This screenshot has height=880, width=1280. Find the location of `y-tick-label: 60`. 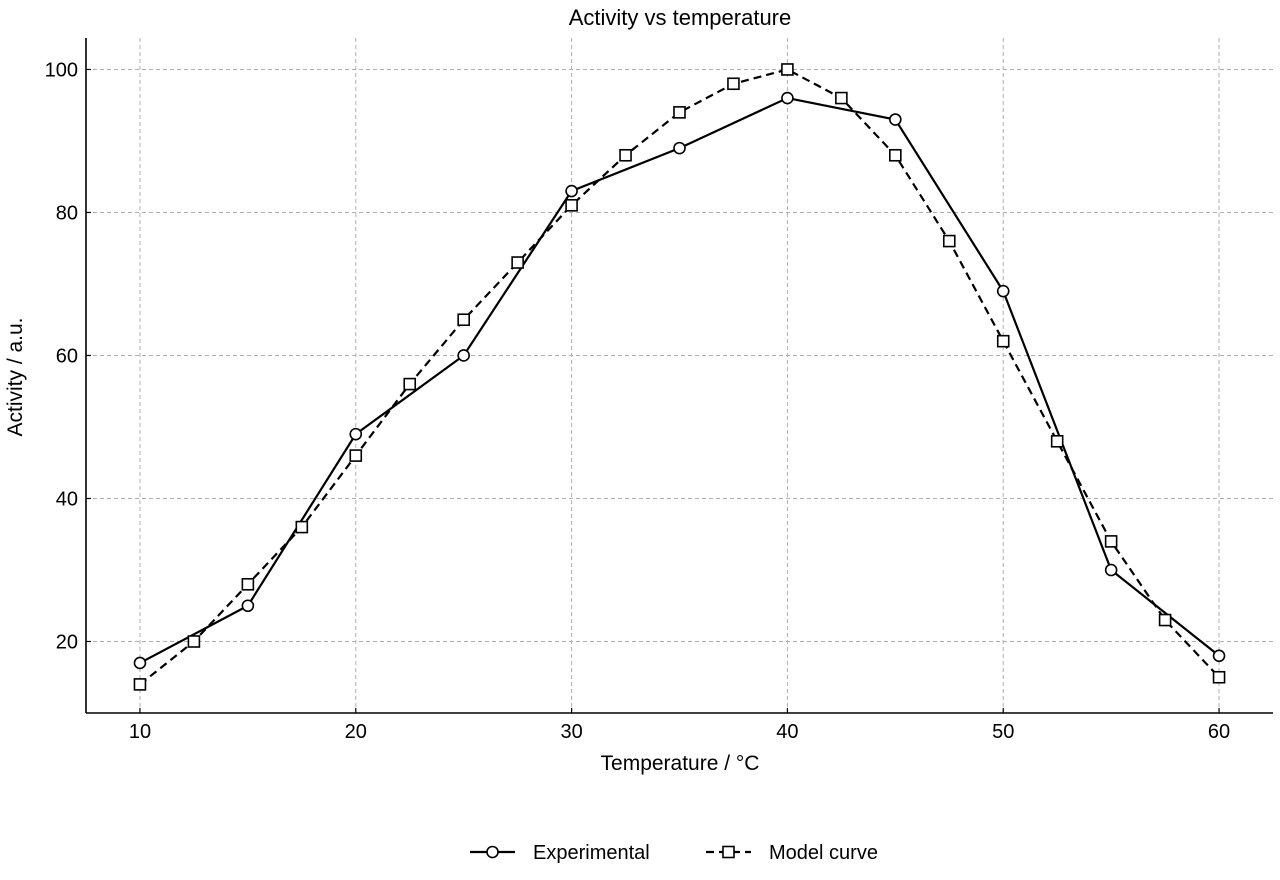

y-tick-label: 60 is located at coordinates (67, 356).